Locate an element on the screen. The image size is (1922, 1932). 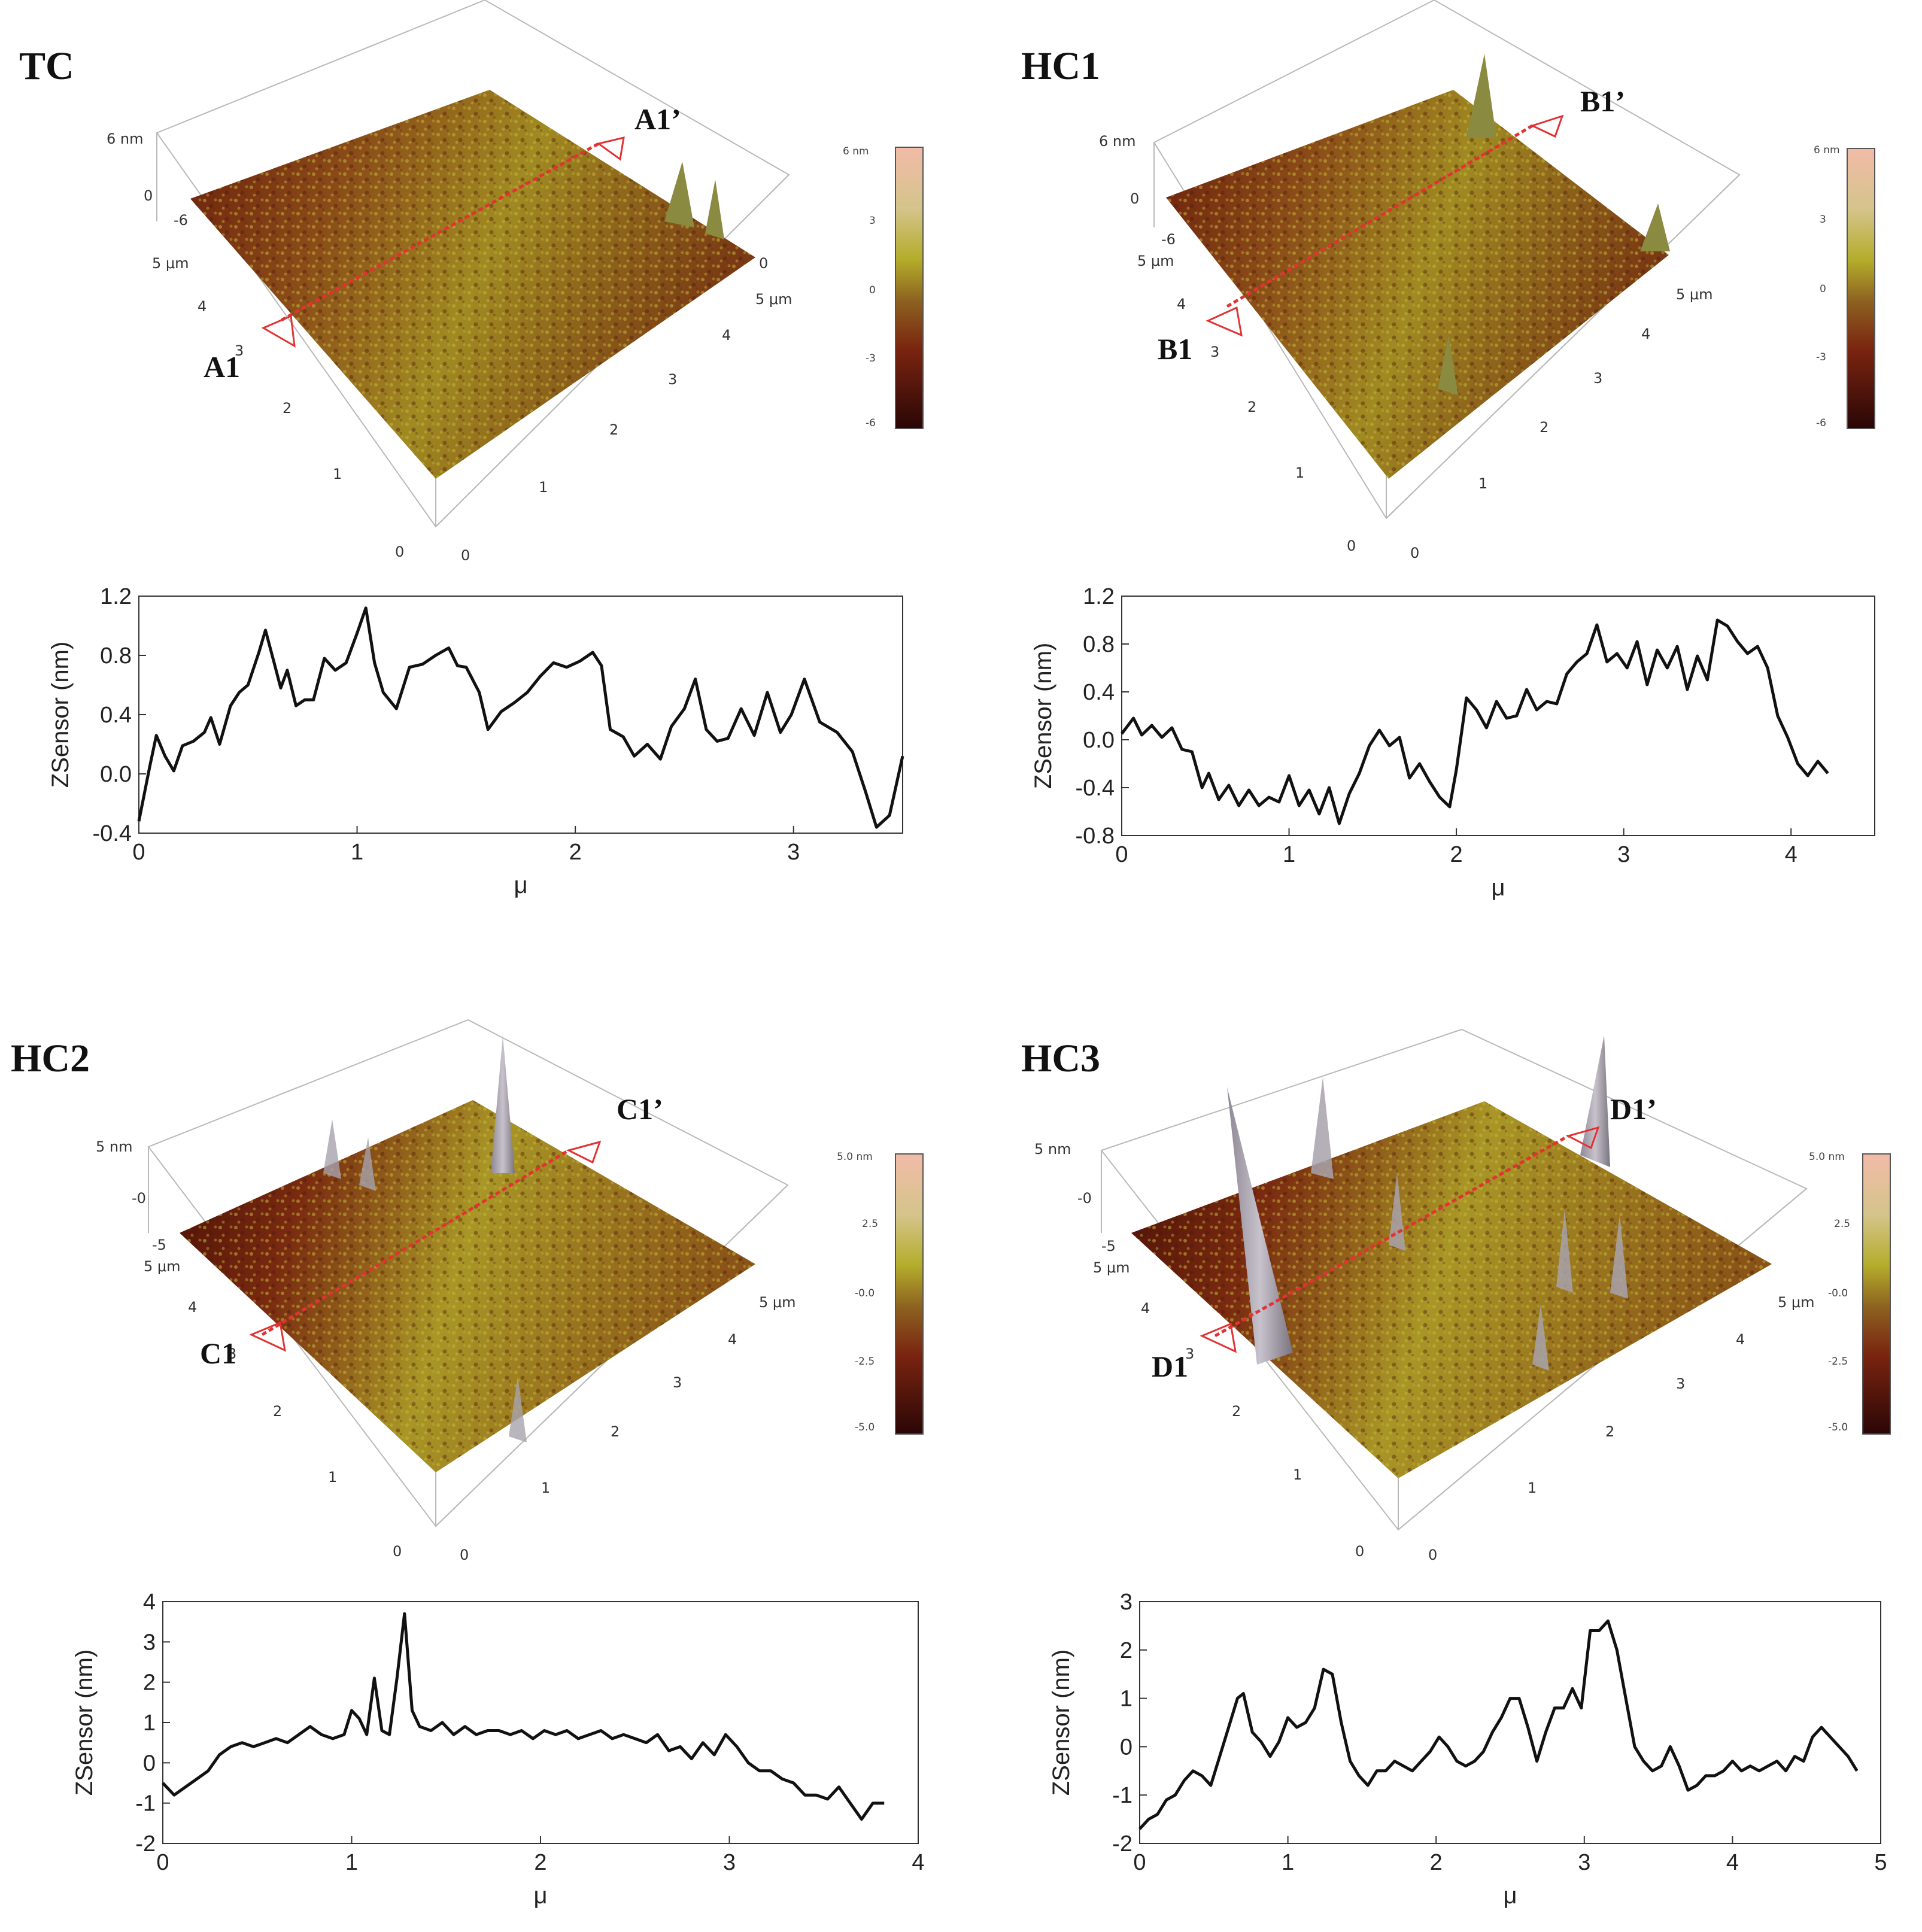
y-tick-label: -0.4 is located at coordinates (1095, 788).